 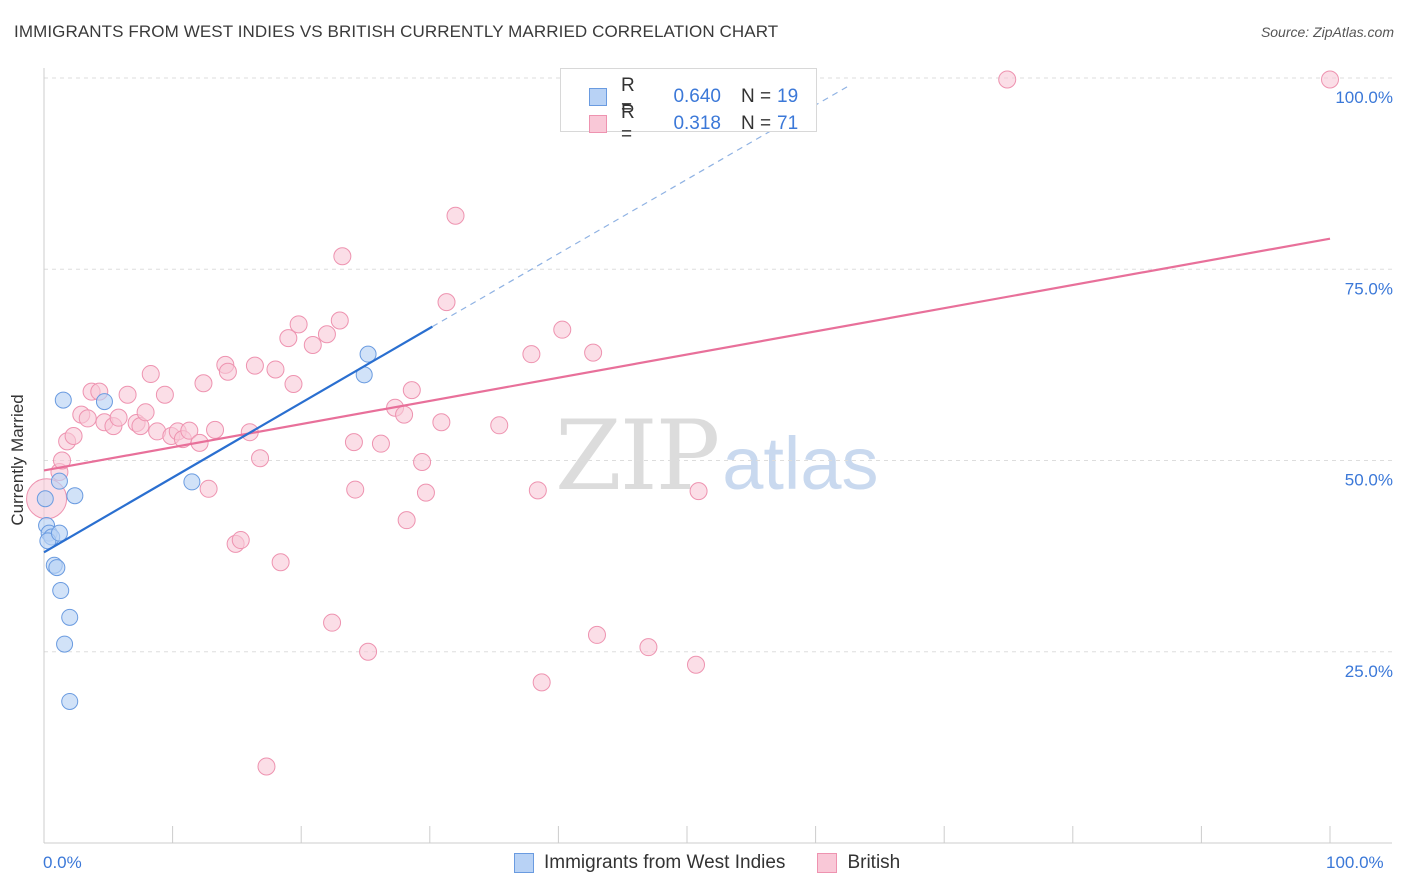 I want to click on legend-item-west-indies: Immigrants from West Indies, so click(x=649, y=863).